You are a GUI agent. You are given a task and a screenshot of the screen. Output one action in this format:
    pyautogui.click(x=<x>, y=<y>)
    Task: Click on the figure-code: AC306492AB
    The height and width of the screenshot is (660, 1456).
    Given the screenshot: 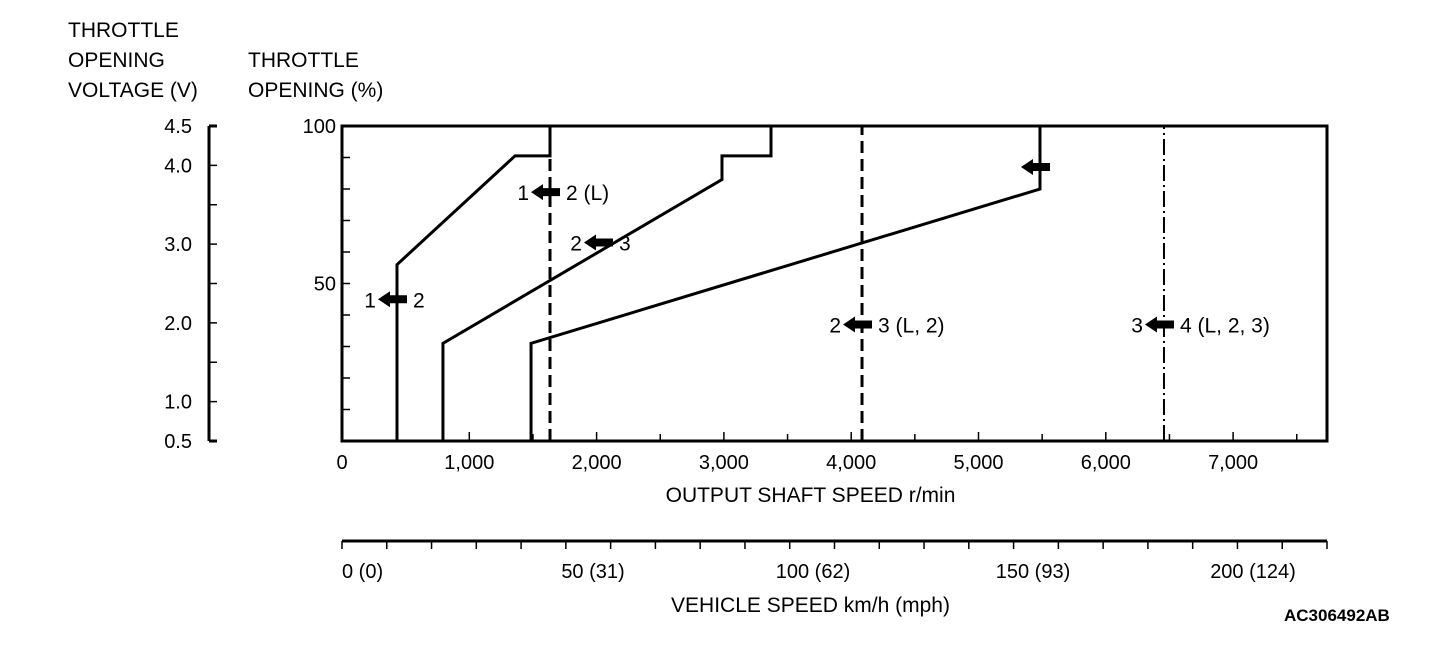 What is the action you would take?
    pyautogui.click(x=1337, y=615)
    